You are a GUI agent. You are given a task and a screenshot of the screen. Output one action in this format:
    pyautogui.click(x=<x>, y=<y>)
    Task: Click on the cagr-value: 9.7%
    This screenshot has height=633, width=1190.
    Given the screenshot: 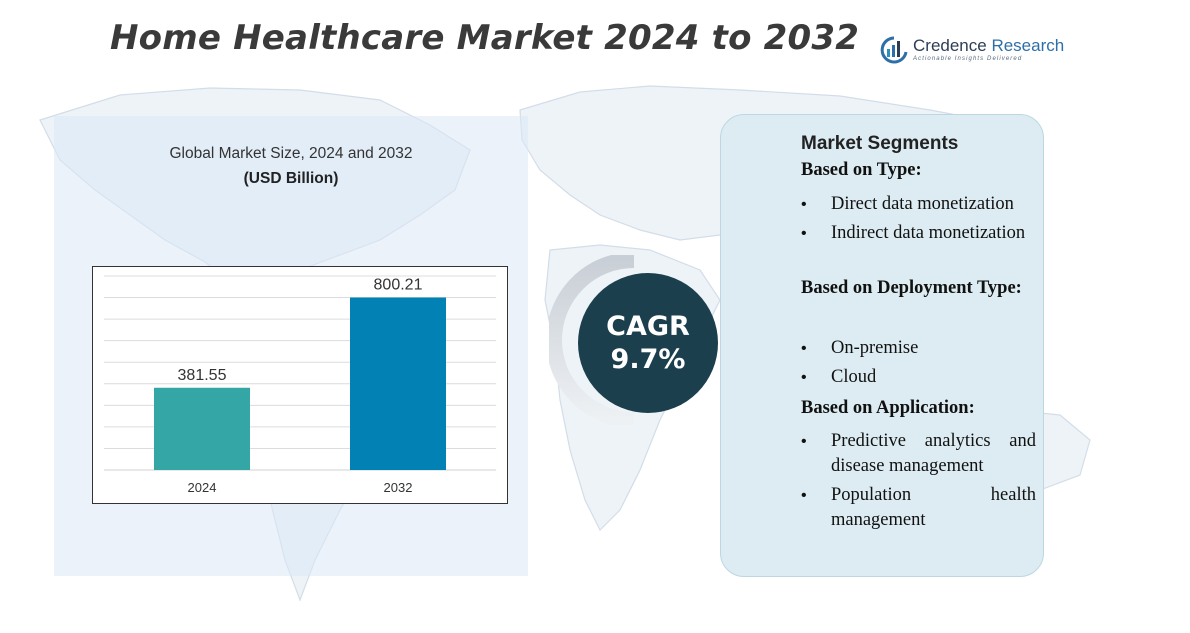 What is the action you would take?
    pyautogui.click(x=648, y=359)
    